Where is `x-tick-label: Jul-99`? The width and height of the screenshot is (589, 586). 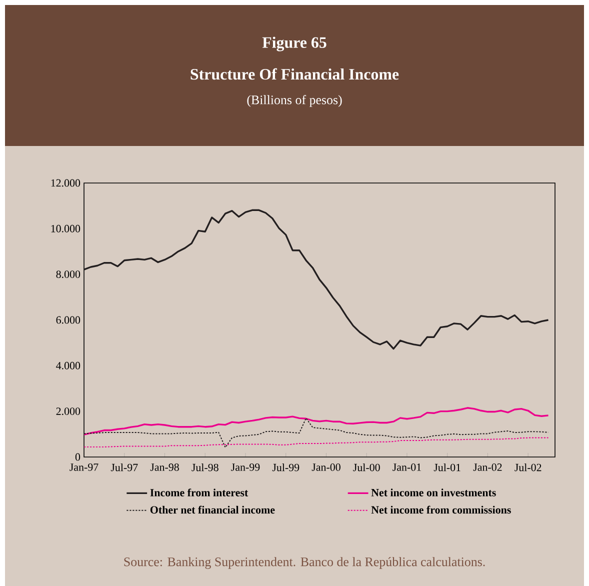
x-tick-label: Jul-99 is located at coordinates (286, 468).